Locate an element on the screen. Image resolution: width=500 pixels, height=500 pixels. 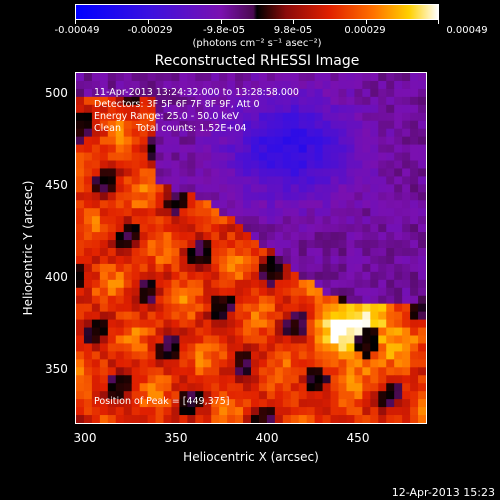
plot-timestamp: 12-Apr-2013 15:23 is located at coordinates (443, 492).